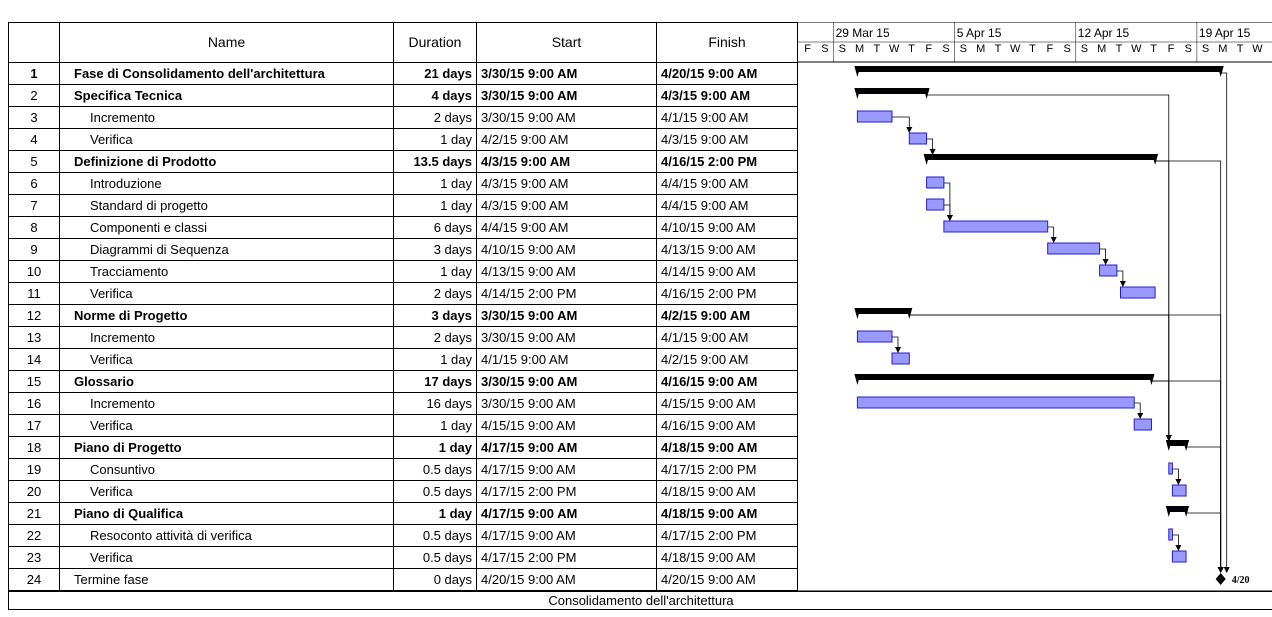 The height and width of the screenshot is (617, 1272). Describe the element at coordinates (34, 447) in the screenshot. I see `task-id: 18` at that location.